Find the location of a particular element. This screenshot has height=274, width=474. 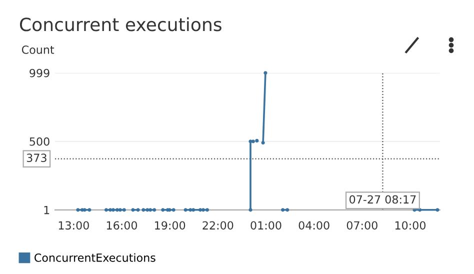

x-tick-label: 04:00 is located at coordinates (314, 225).